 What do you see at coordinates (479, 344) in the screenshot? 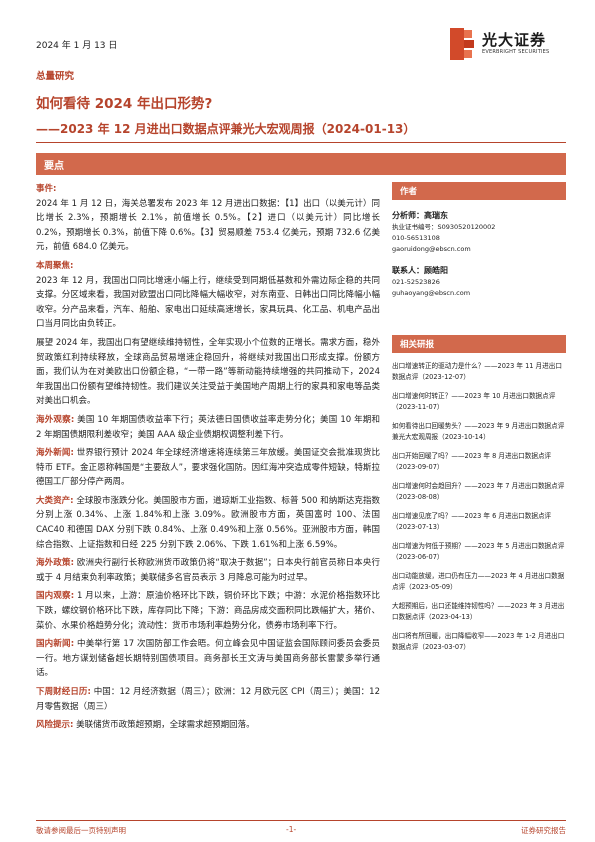
I see `related-reports-header: 相关研报` at bounding box center [479, 344].